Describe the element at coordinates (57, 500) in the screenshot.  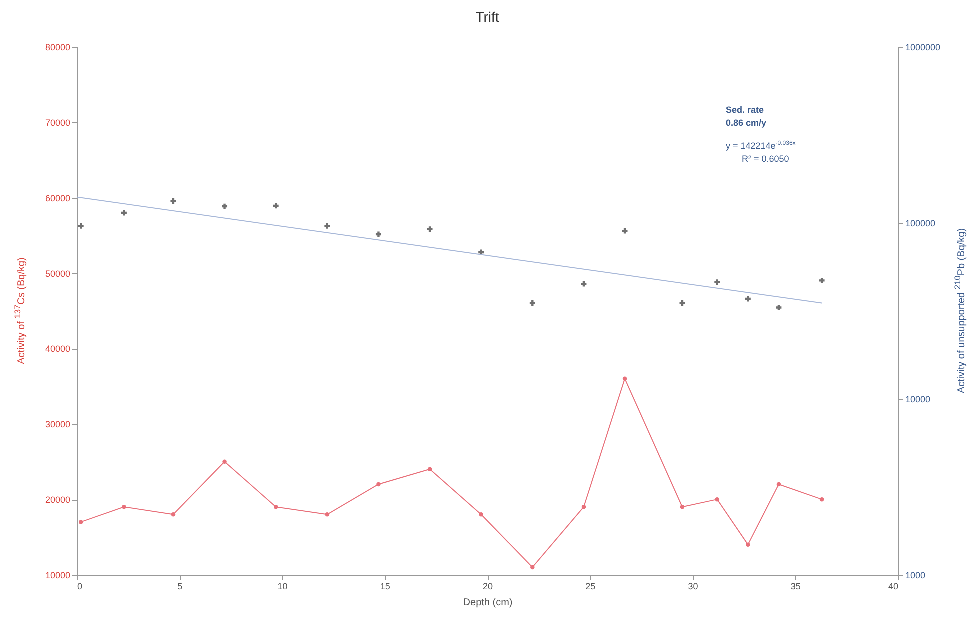
I see `y-tick-label: 20000` at that location.